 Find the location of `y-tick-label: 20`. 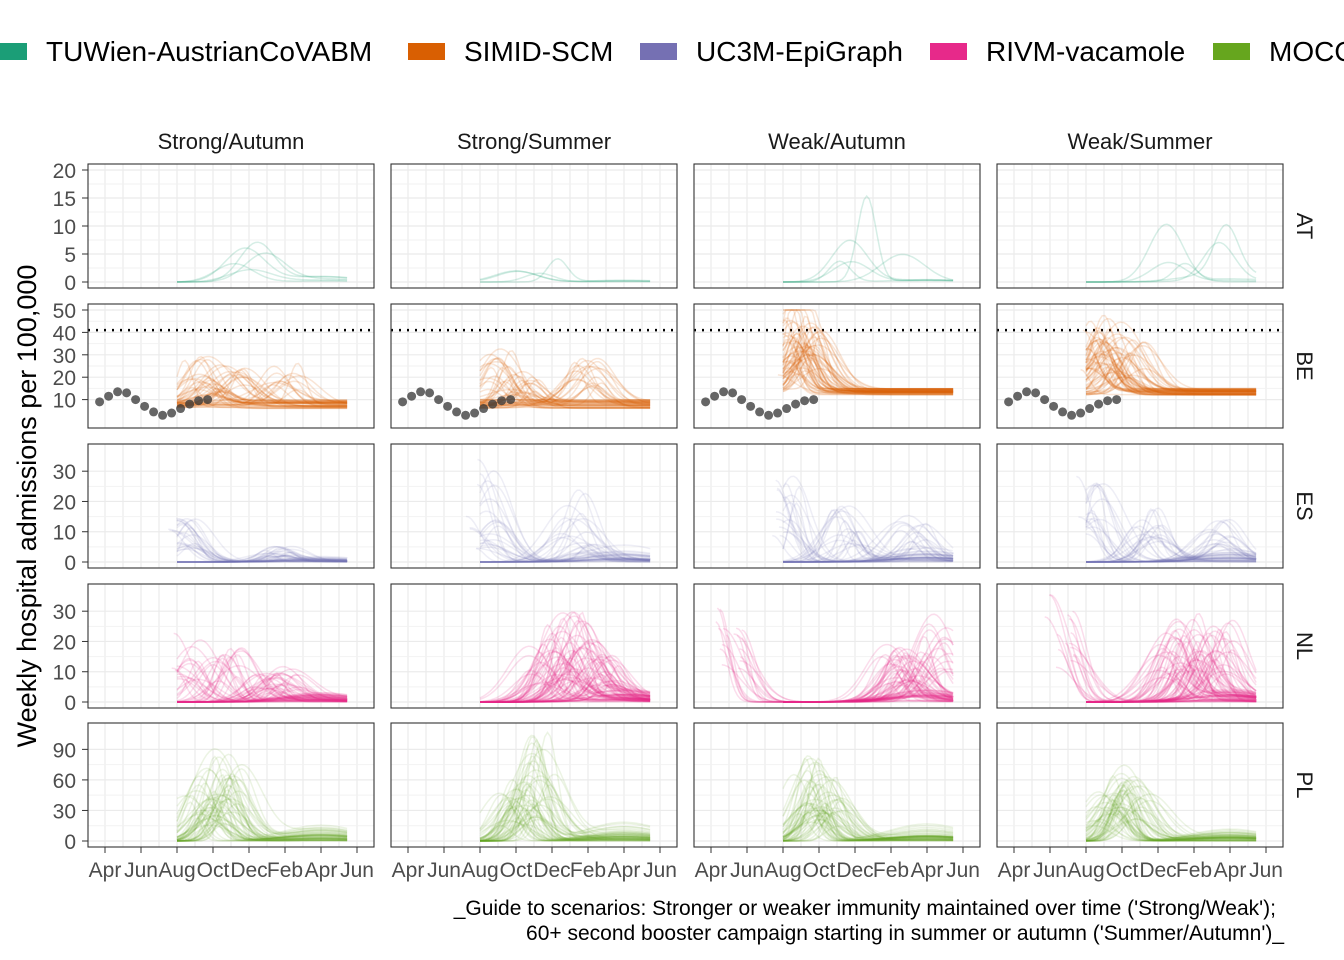

y-tick-label: 20 is located at coordinates (64, 171).